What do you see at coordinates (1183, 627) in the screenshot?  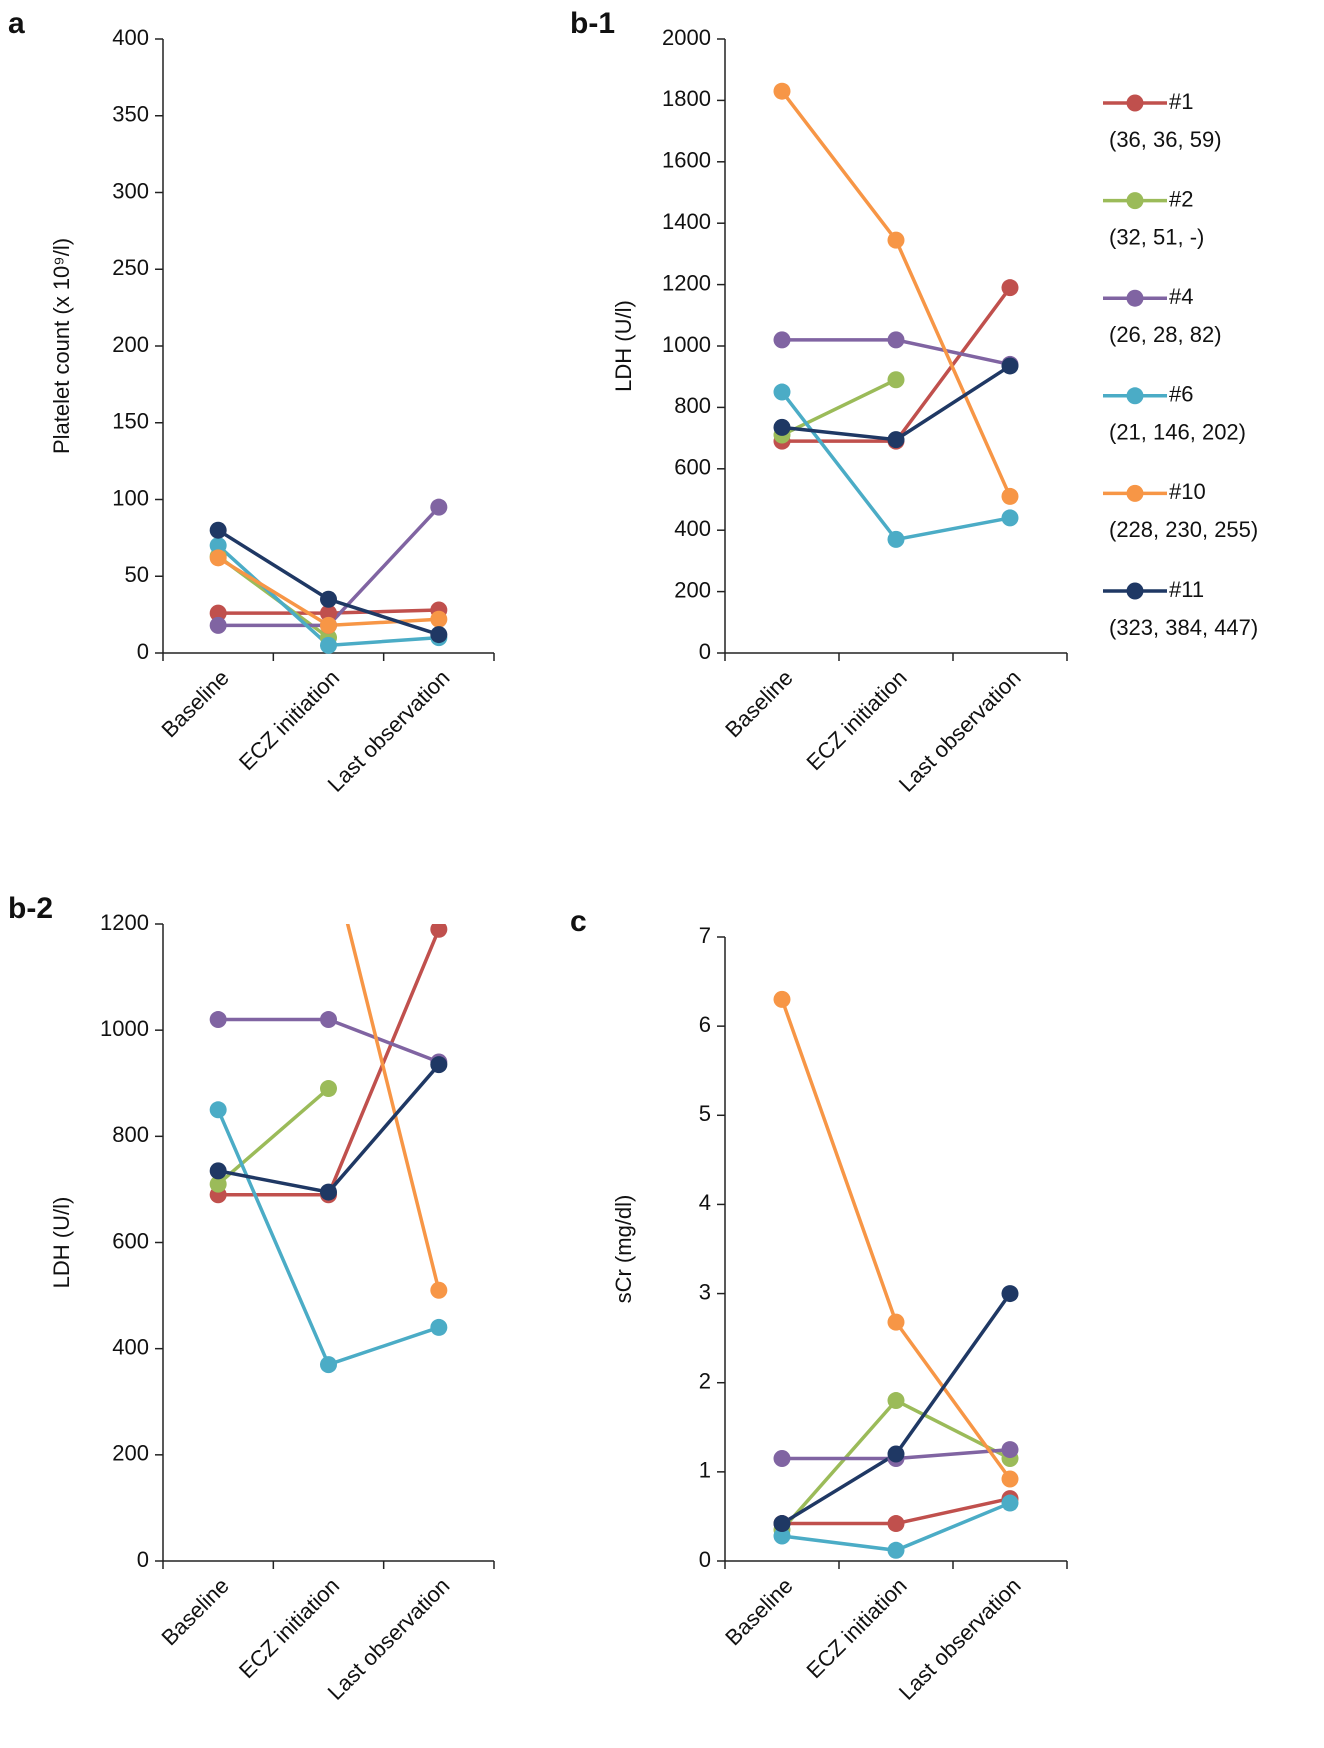 I see `legend-note: (323, 384, 447)` at bounding box center [1183, 627].